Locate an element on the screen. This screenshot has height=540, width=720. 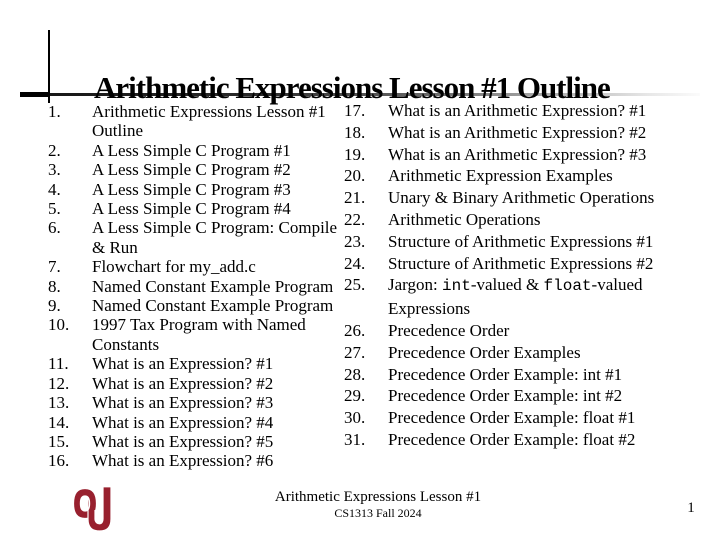
outline-item-number: 18. is located at coordinates (355, 132).